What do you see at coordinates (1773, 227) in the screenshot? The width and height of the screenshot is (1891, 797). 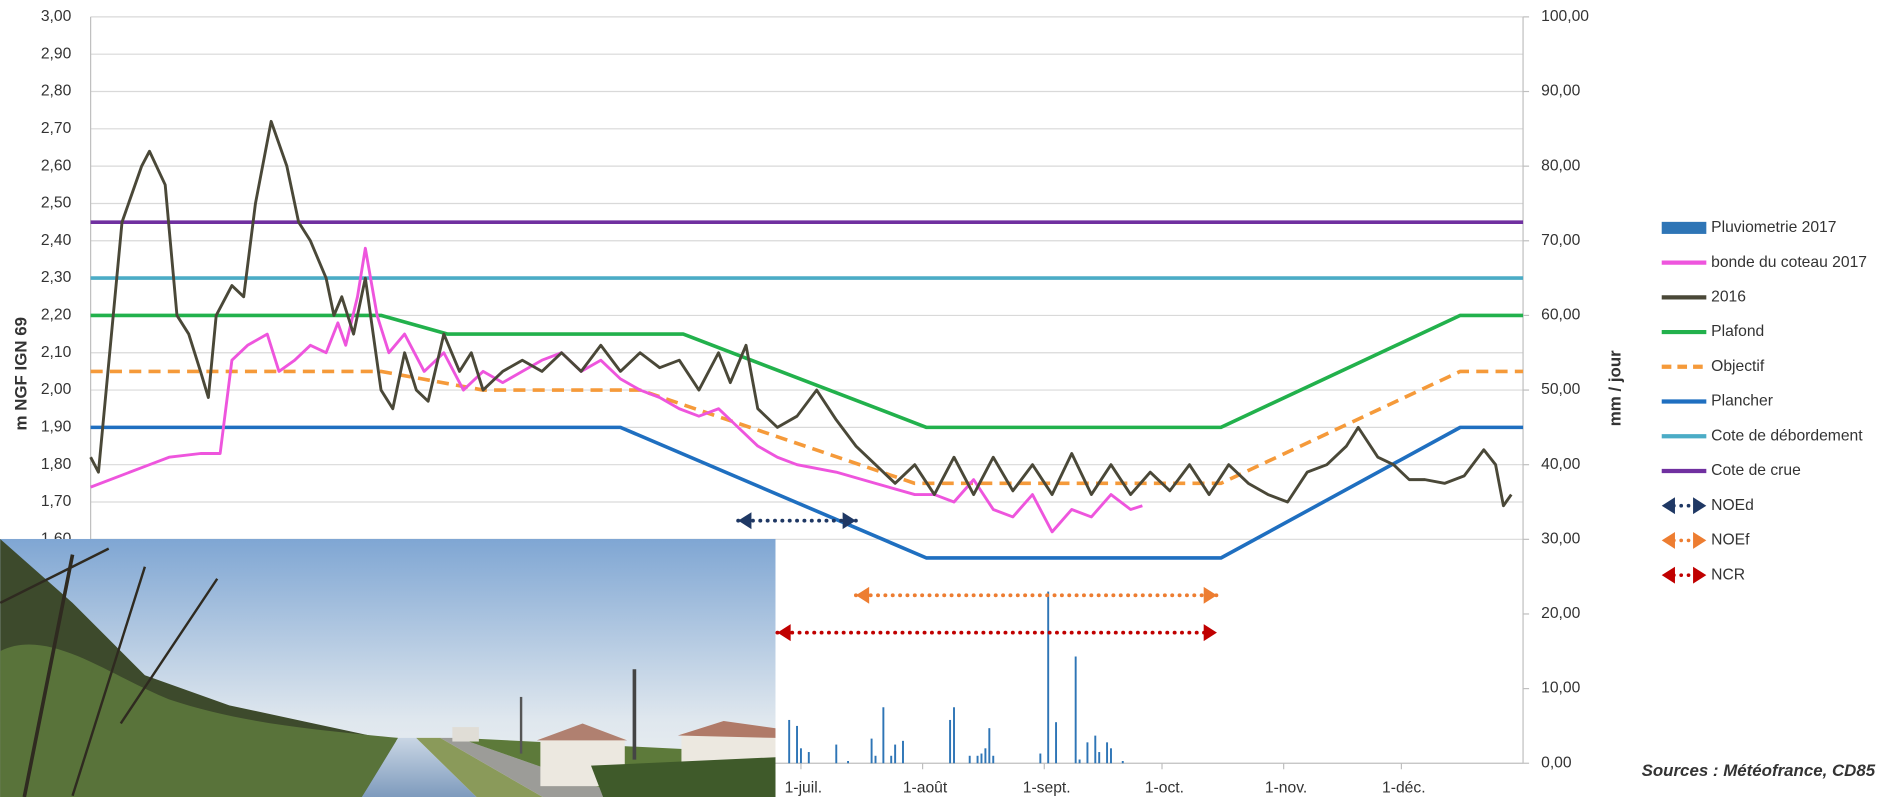 I see `legend-label: Pluviometrie 2017` at bounding box center [1773, 227].